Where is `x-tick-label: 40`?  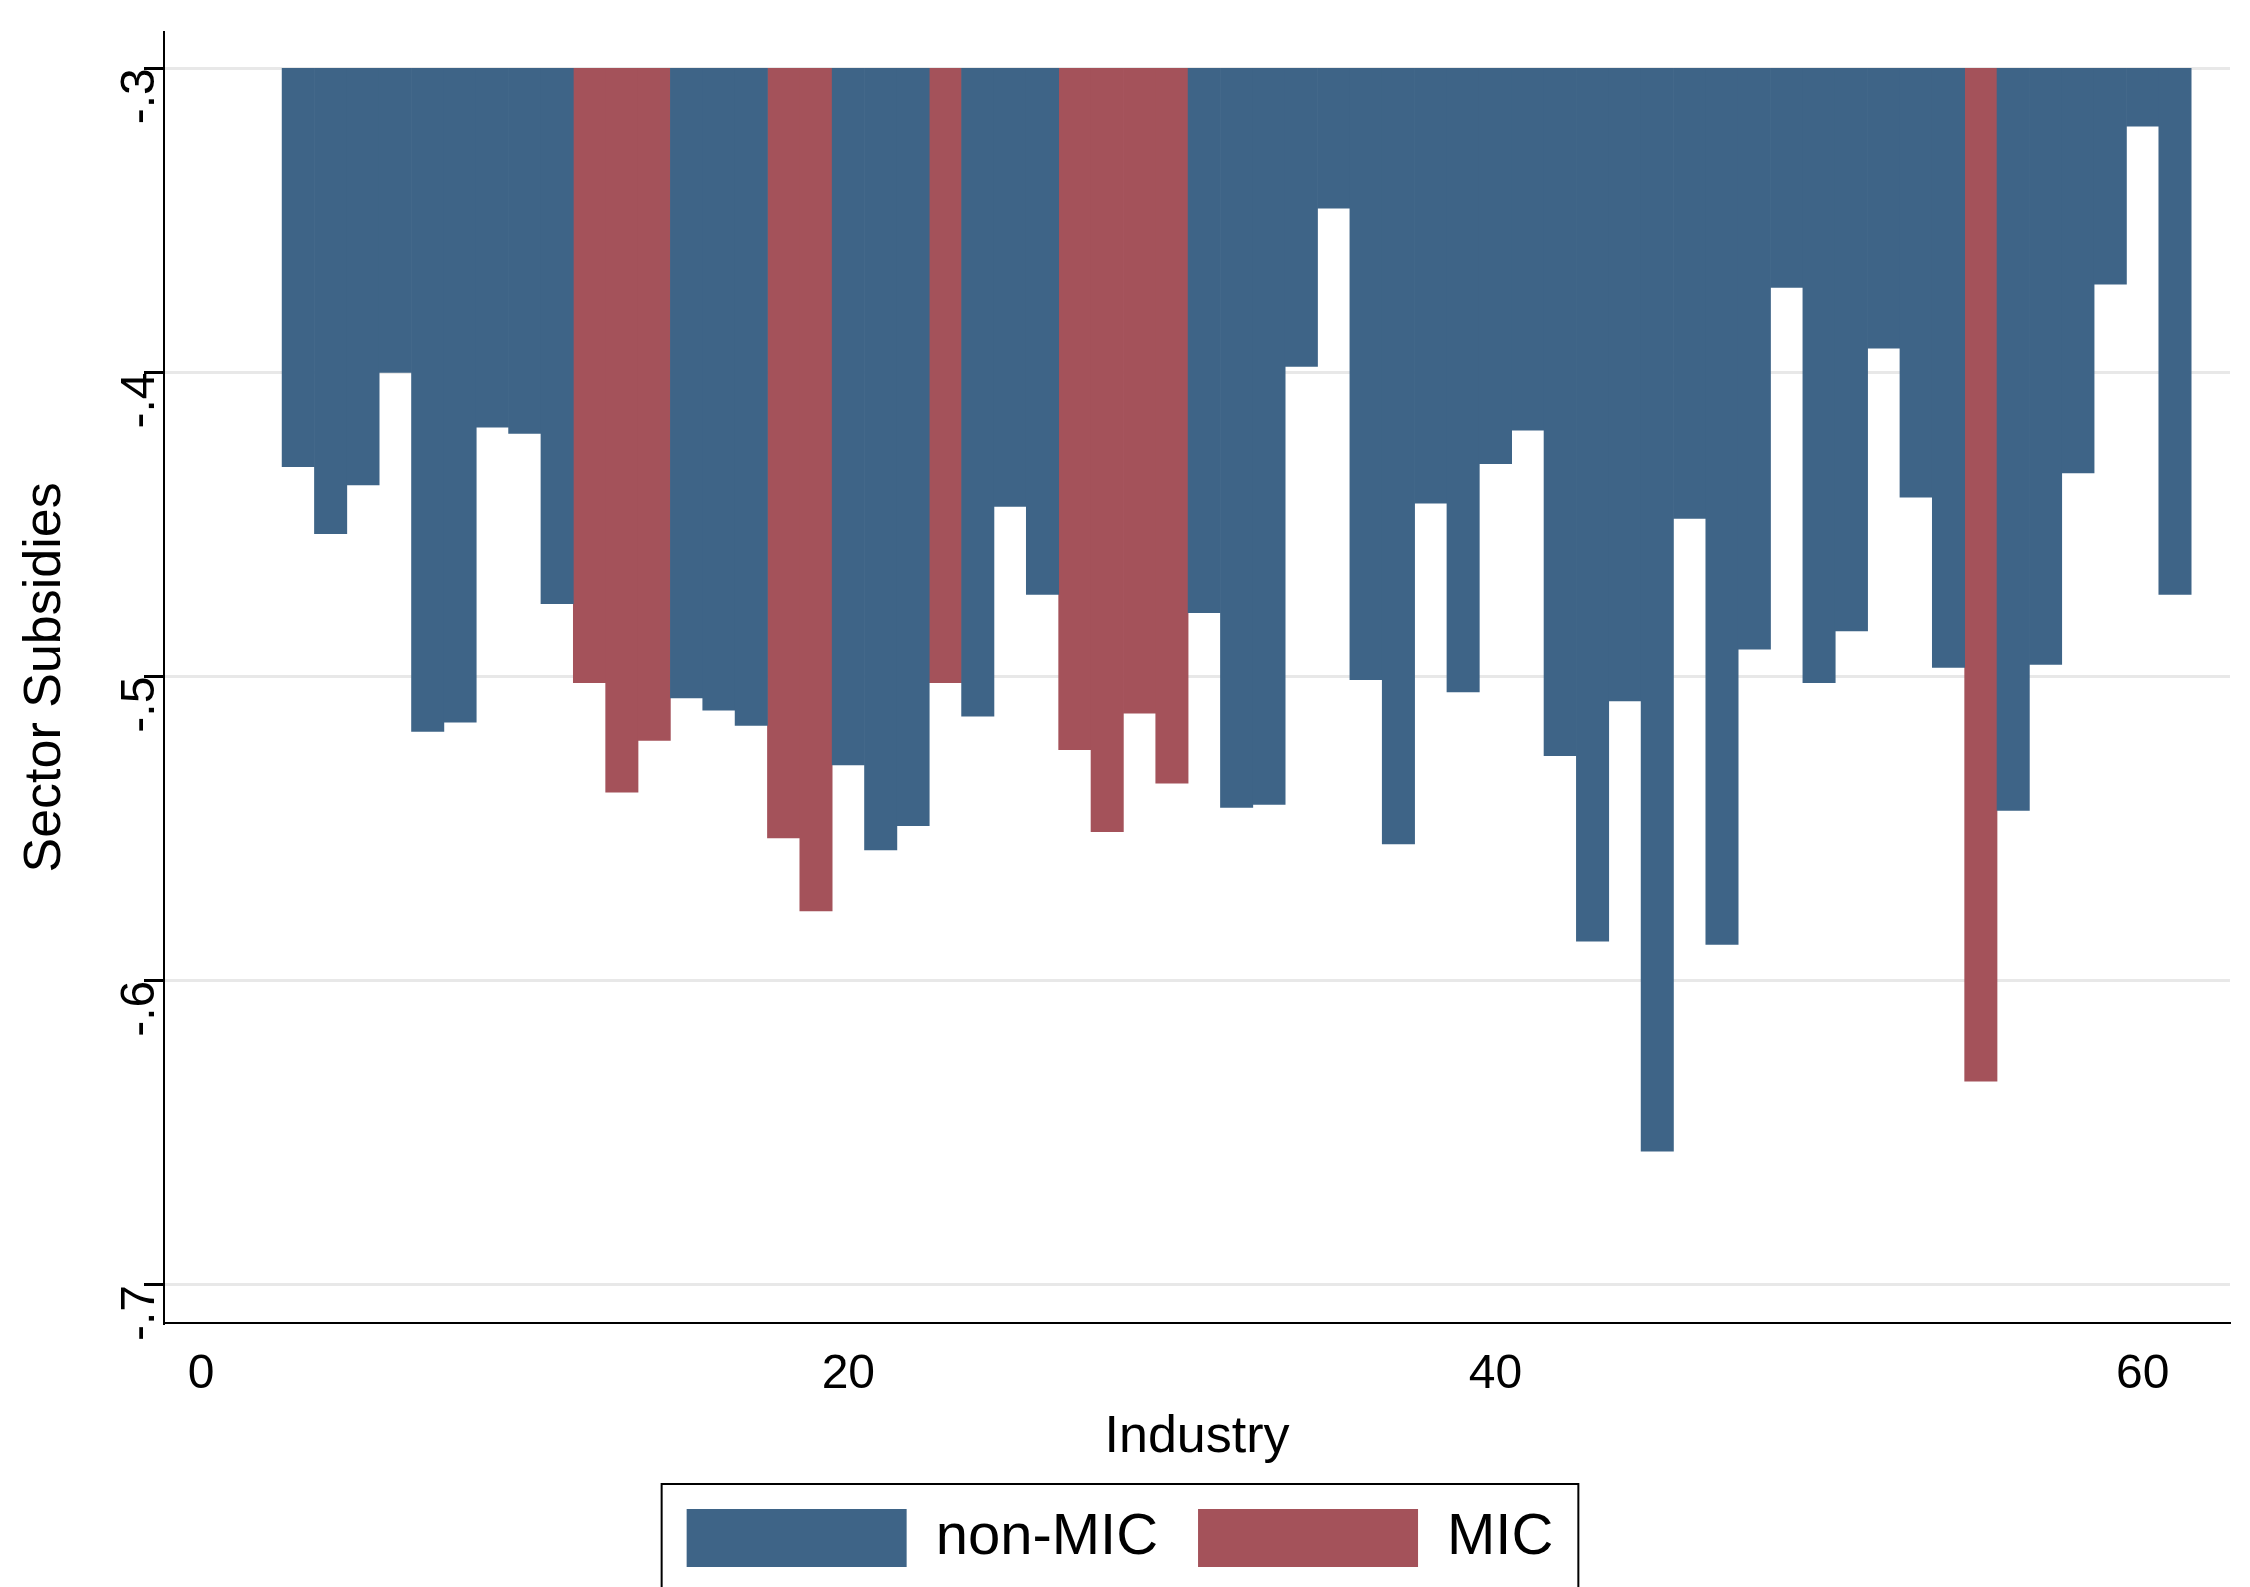
x-tick-label: 40 is located at coordinates (1495, 1372).